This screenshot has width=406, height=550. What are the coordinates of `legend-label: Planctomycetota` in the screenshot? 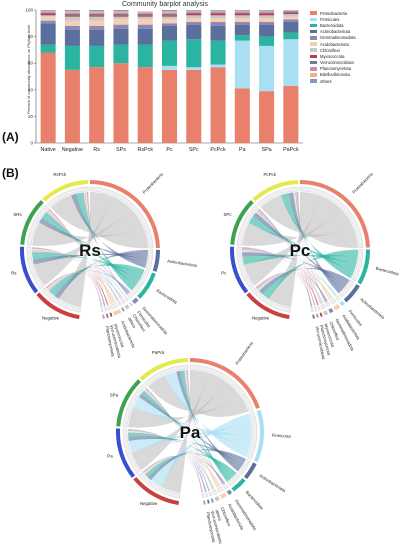 It's located at (335, 69).